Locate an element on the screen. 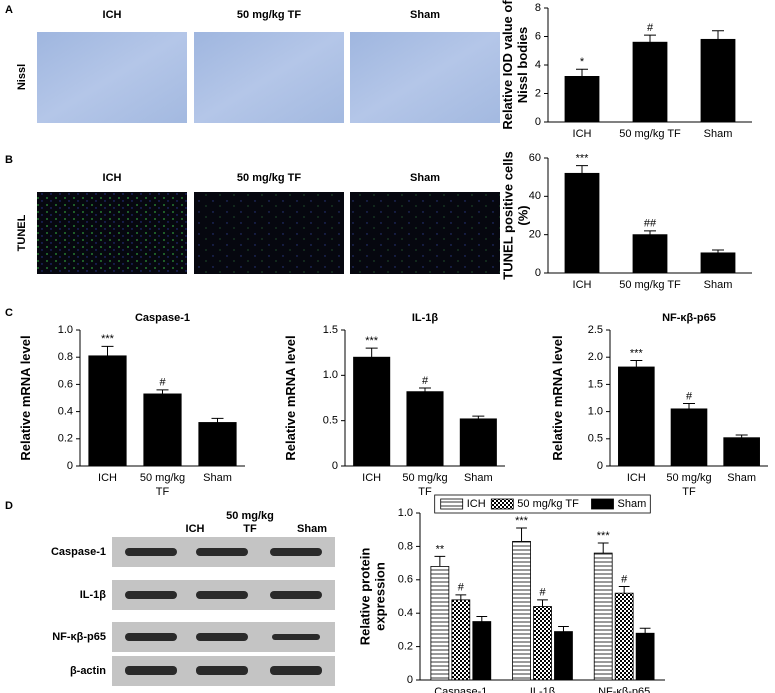 The width and height of the screenshot is (775, 693). y-tick-label: 0.4 is located at coordinates (65, 412).